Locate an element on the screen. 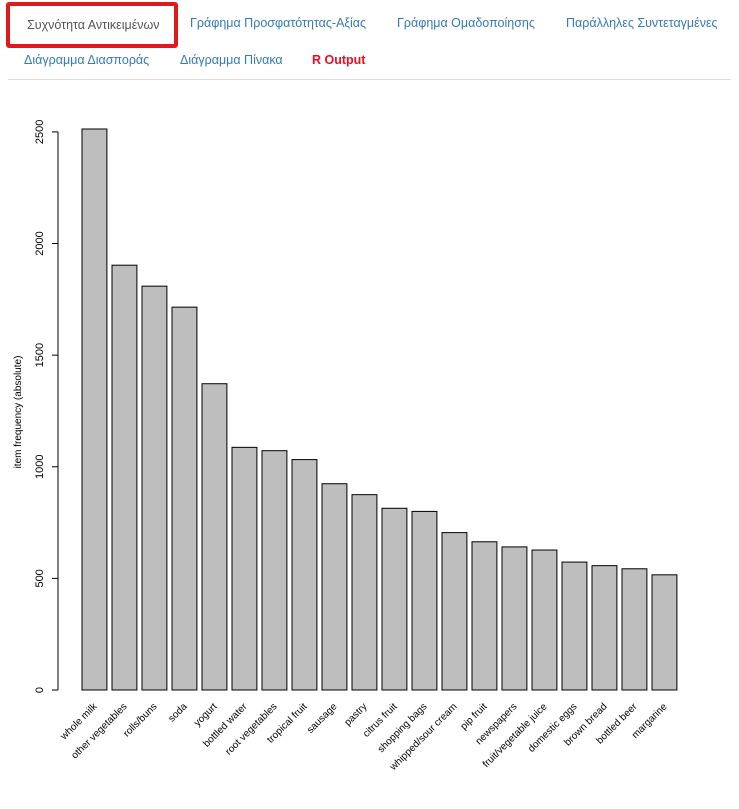 The image size is (739, 809). tab-recency-value: Γράφημα Προσφατότητας-Αξίας is located at coordinates (278, 23).